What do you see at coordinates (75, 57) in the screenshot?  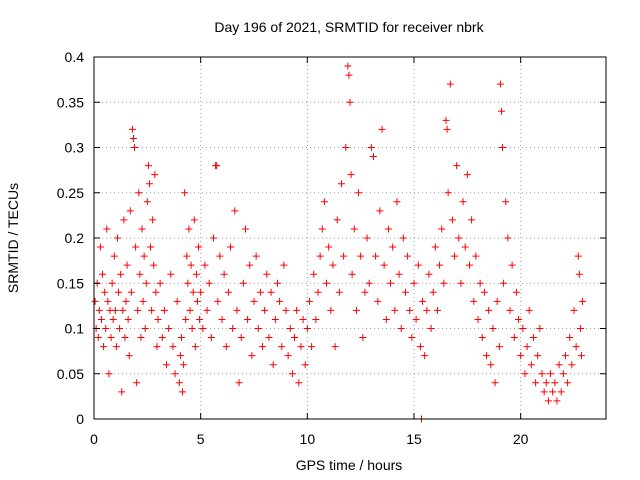 I see `y-tick-label: 0.4` at bounding box center [75, 57].